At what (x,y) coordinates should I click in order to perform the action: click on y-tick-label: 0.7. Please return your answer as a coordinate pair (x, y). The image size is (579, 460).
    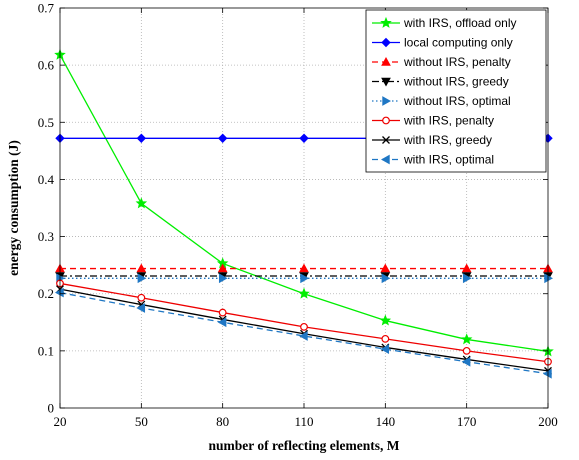
    Looking at the image, I should click on (46, 8).